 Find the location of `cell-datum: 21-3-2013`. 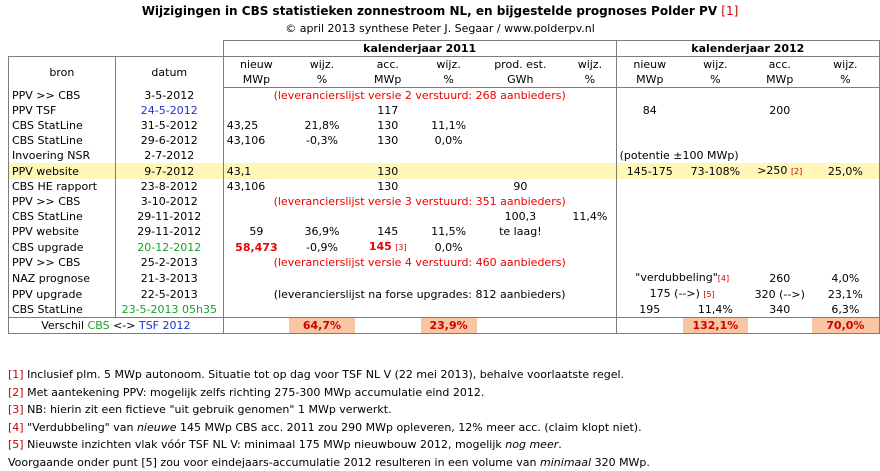

cell-datum: 21-3-2013 is located at coordinates (169, 278).